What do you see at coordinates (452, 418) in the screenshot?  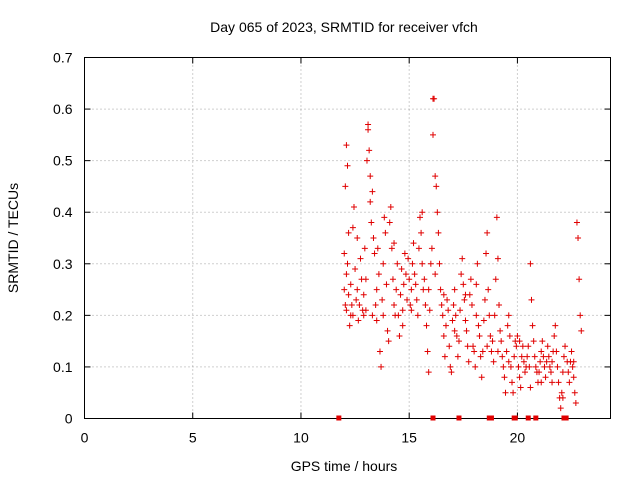 I see `baseline-markers` at bounding box center [452, 418].